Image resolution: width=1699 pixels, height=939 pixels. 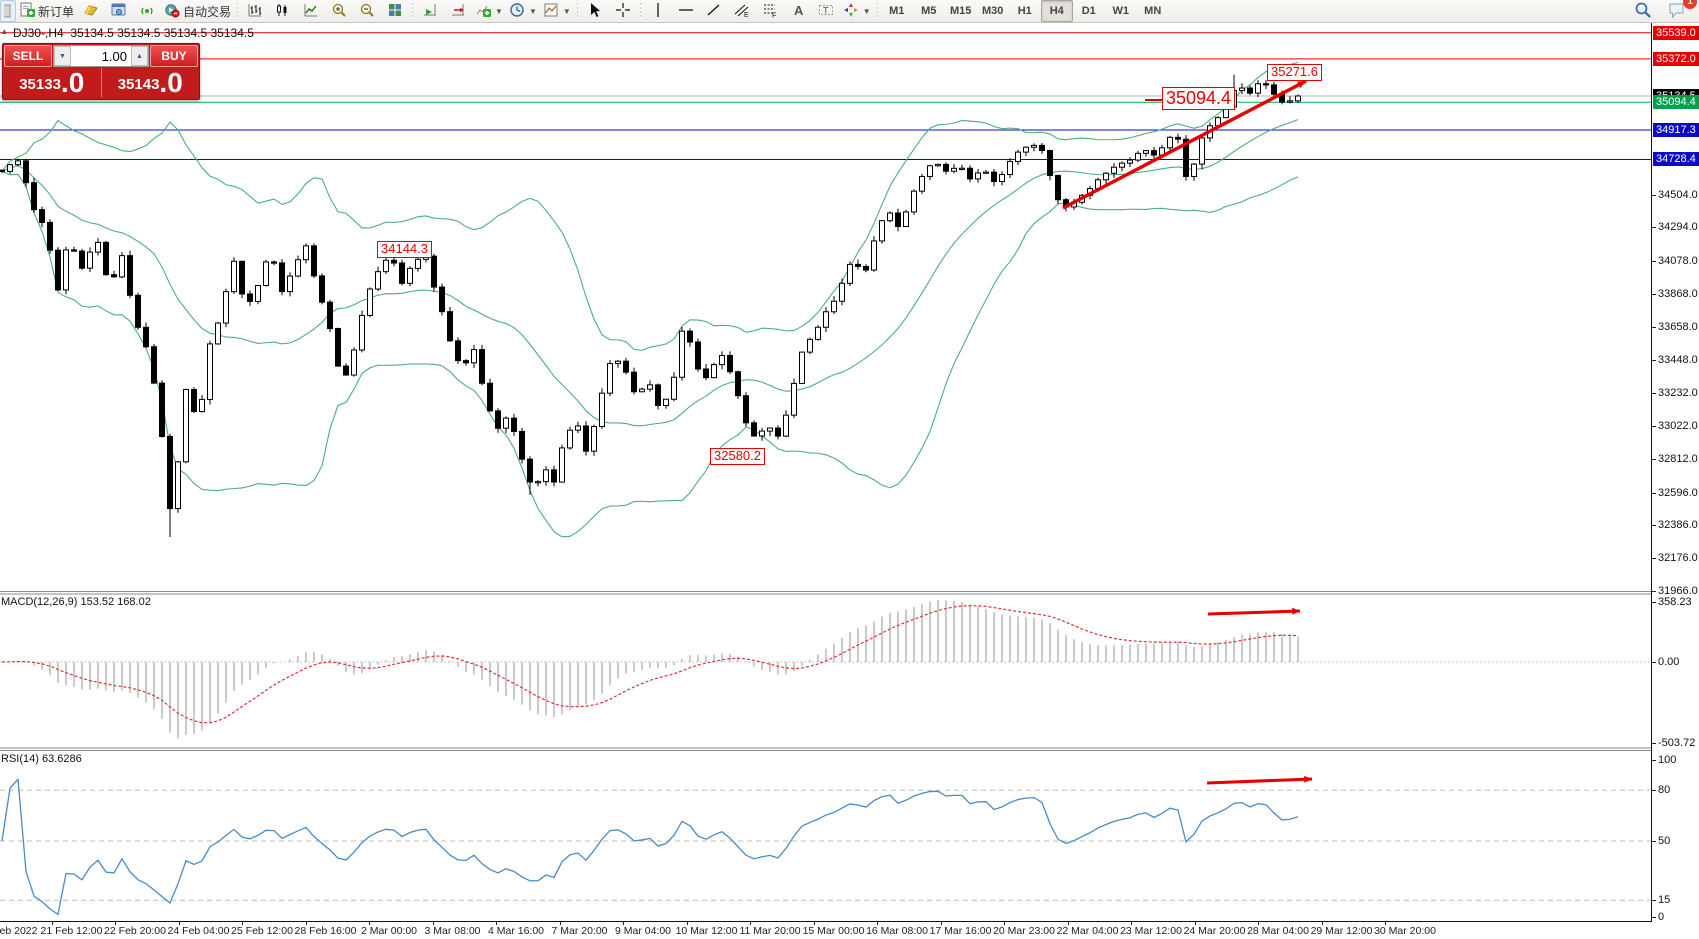 I want to click on toolbar-button-templates: ▼, so click(x=557, y=11).